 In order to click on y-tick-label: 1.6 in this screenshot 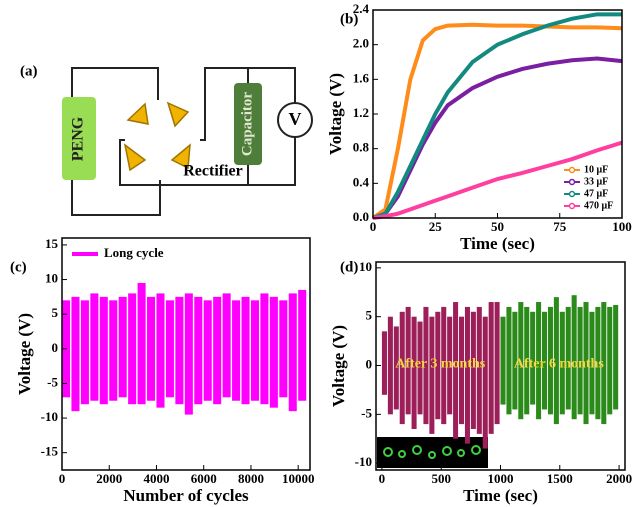, I will do `click(361, 77)`.